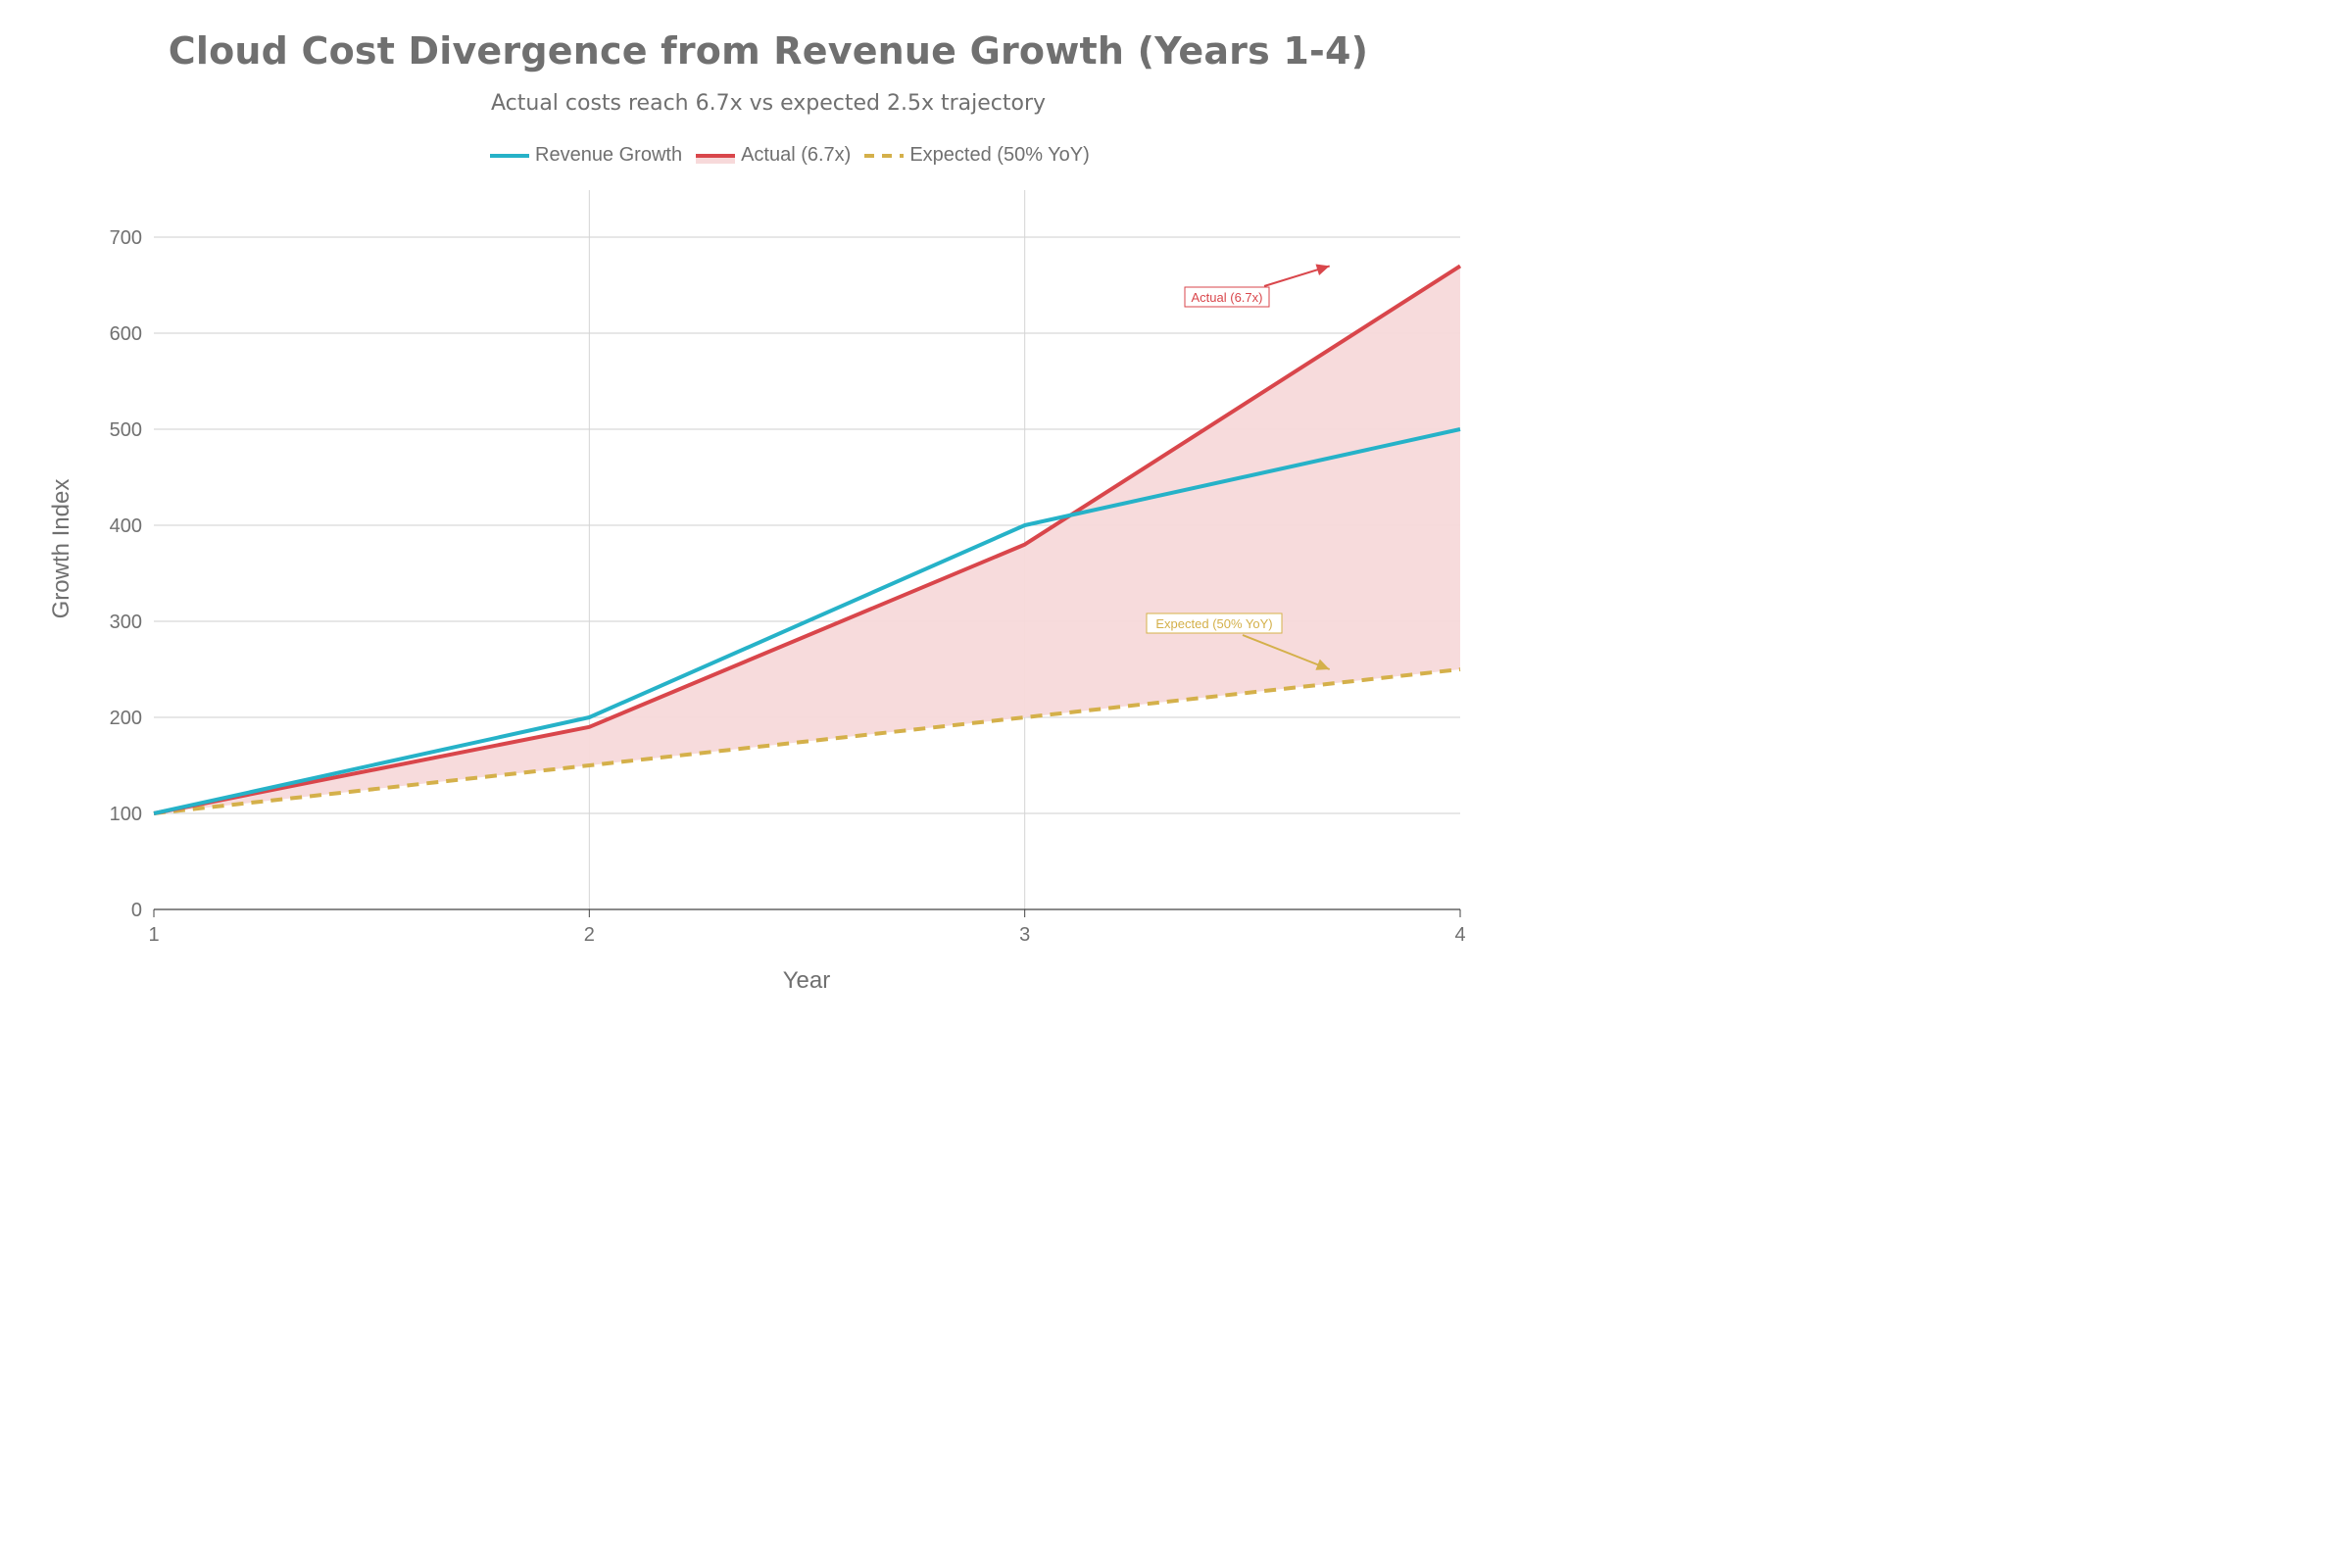  What do you see at coordinates (589, 935) in the screenshot?
I see `x-tick-label: 2` at bounding box center [589, 935].